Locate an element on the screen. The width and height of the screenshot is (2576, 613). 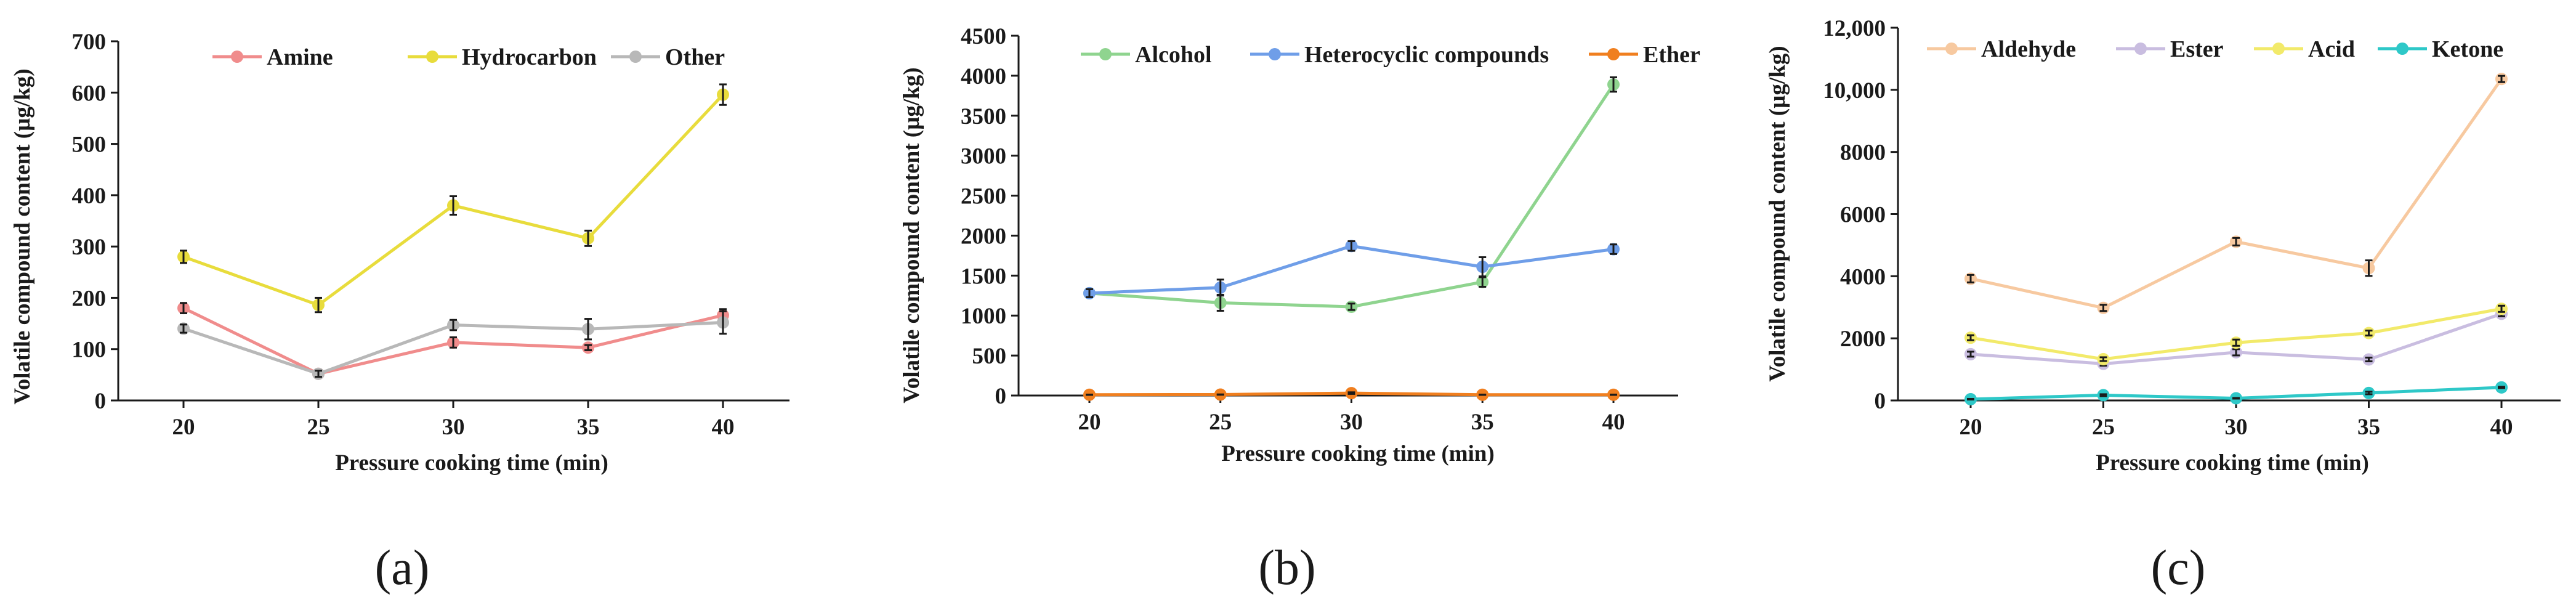
y-tick-label: 700 is located at coordinates (89, 42).